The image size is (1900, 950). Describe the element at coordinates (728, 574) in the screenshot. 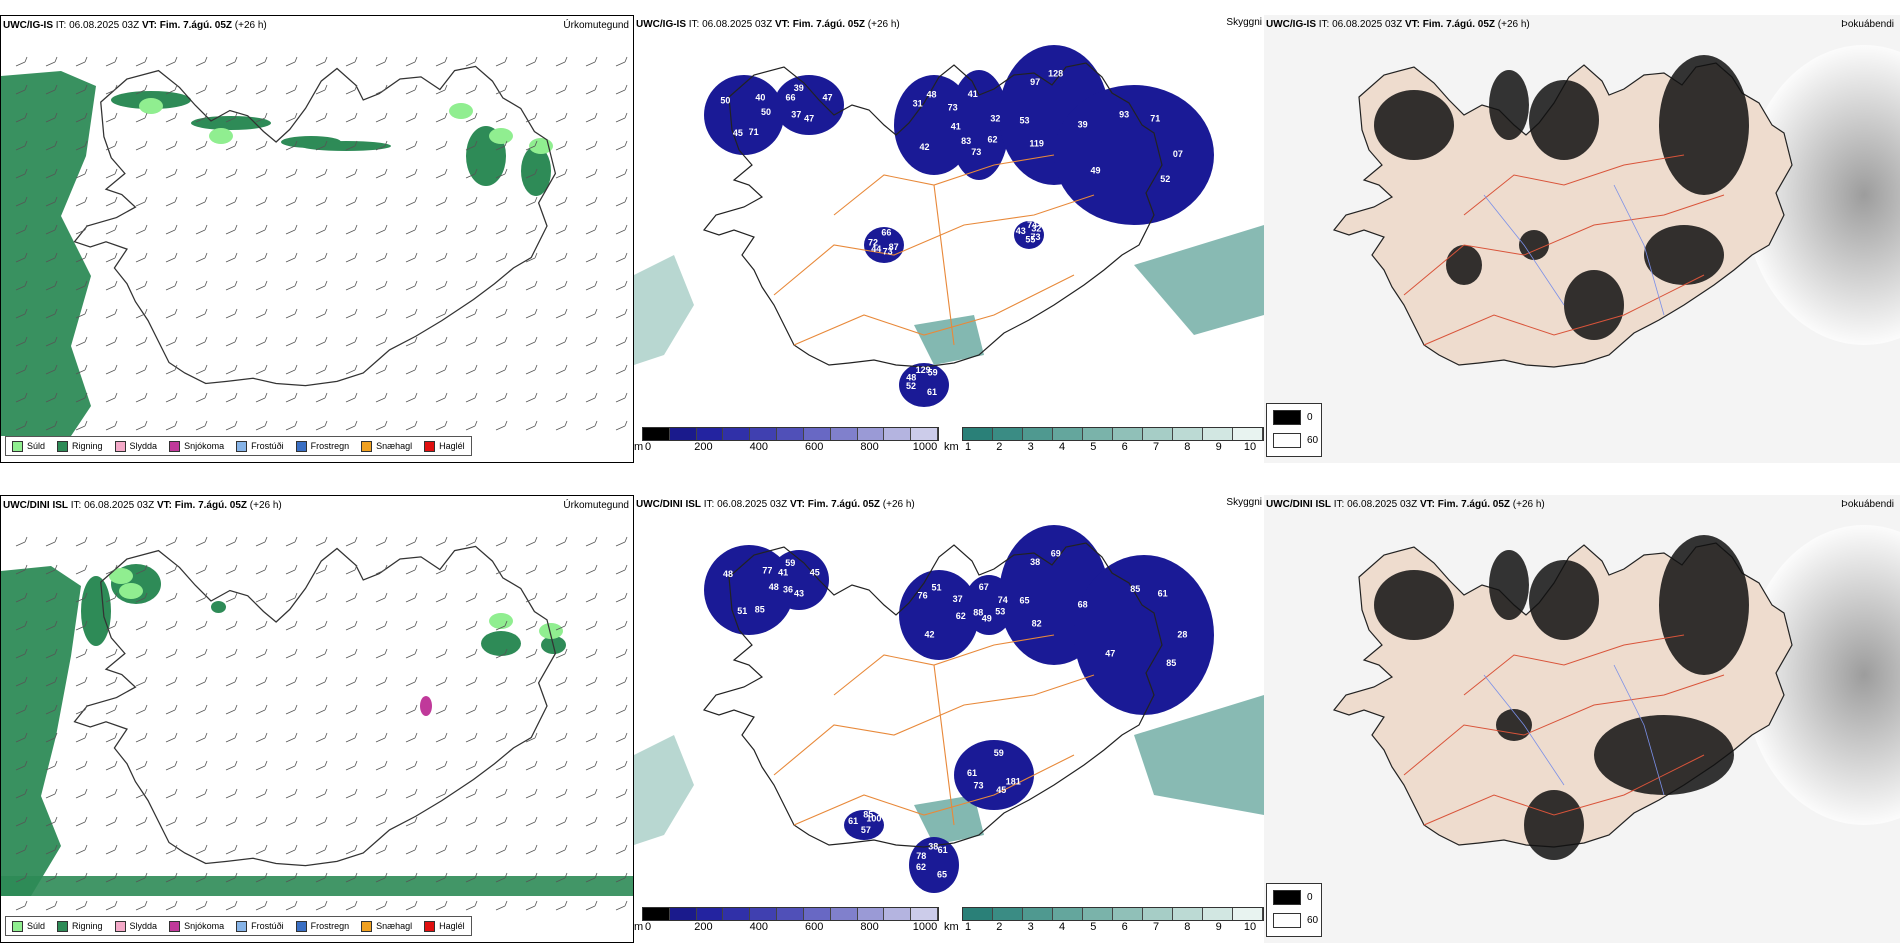

I see `cloudbase-value: 48` at that location.